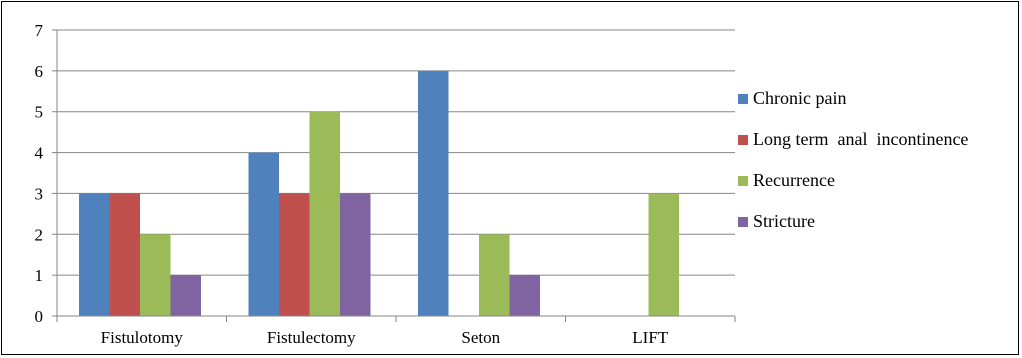 Image resolution: width=1022 pixels, height=358 pixels. I want to click on bar-long-term-anal-incontinence-fistulectomy, so click(294, 254).